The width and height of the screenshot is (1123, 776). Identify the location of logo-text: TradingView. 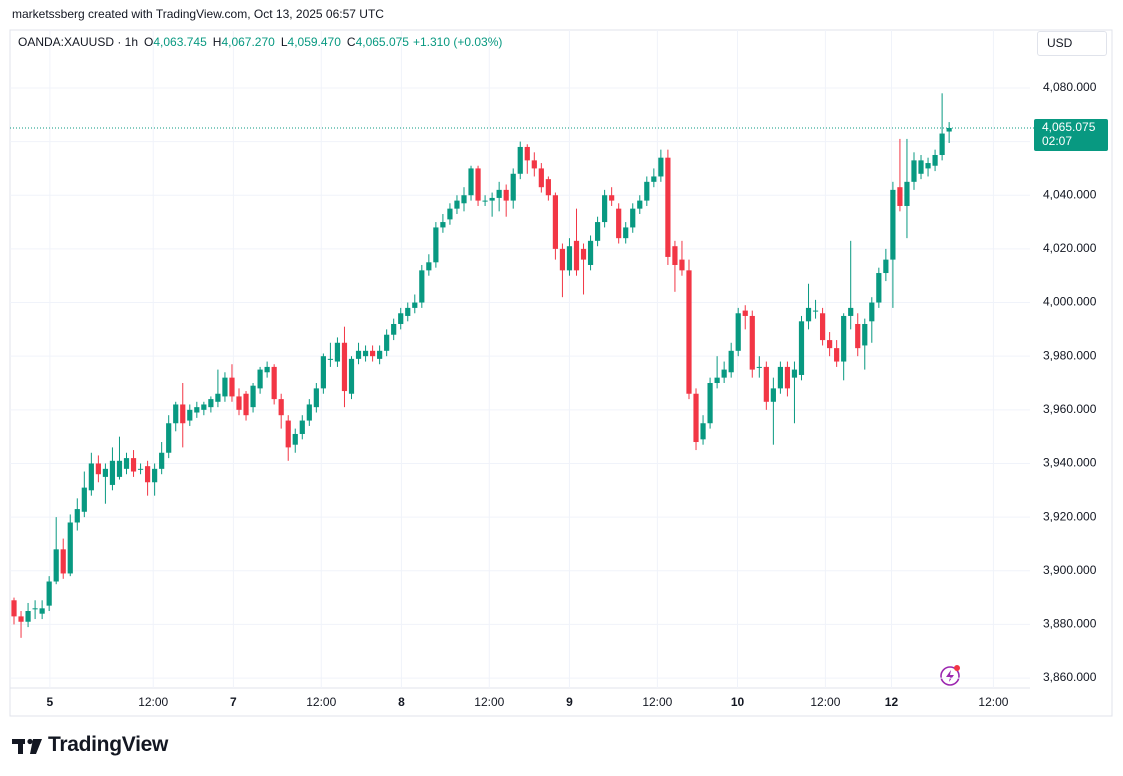
(108, 744).